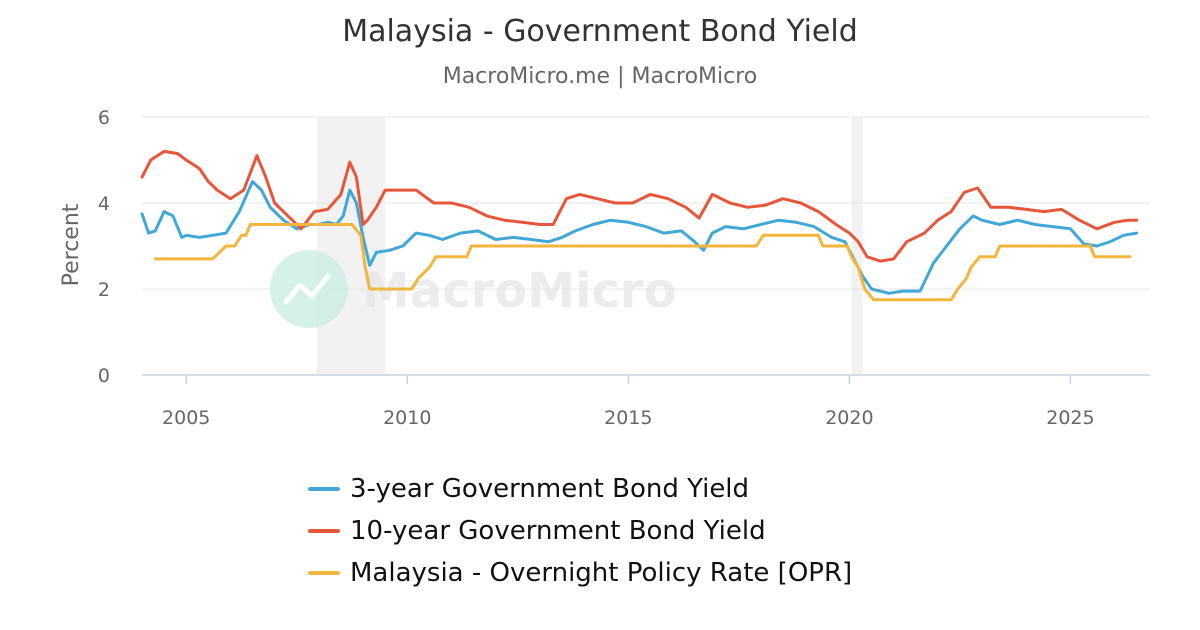 This screenshot has width=1200, height=630. I want to click on y-tick-label: 4, so click(104, 204).